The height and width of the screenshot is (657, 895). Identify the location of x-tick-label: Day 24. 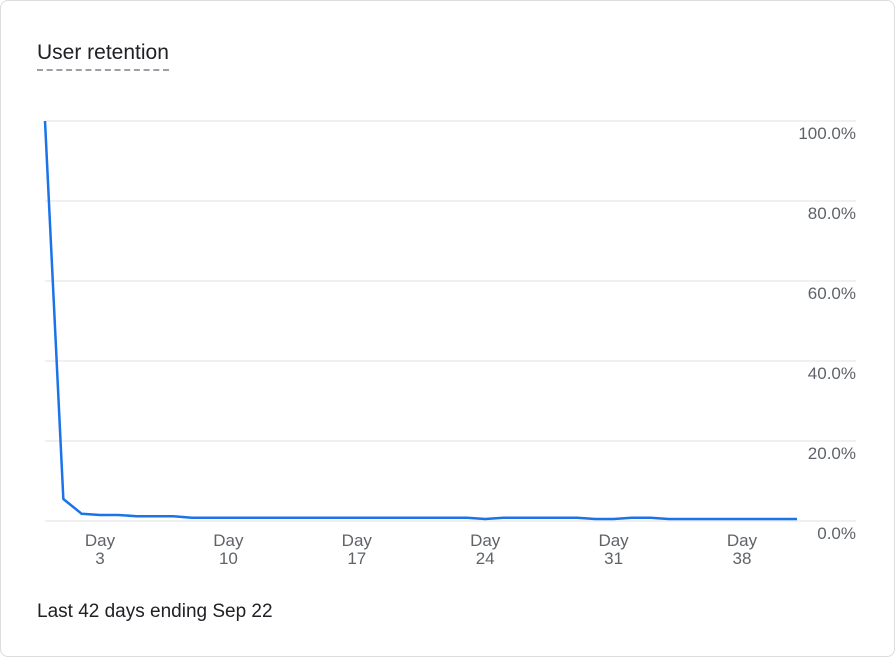
(485, 549).